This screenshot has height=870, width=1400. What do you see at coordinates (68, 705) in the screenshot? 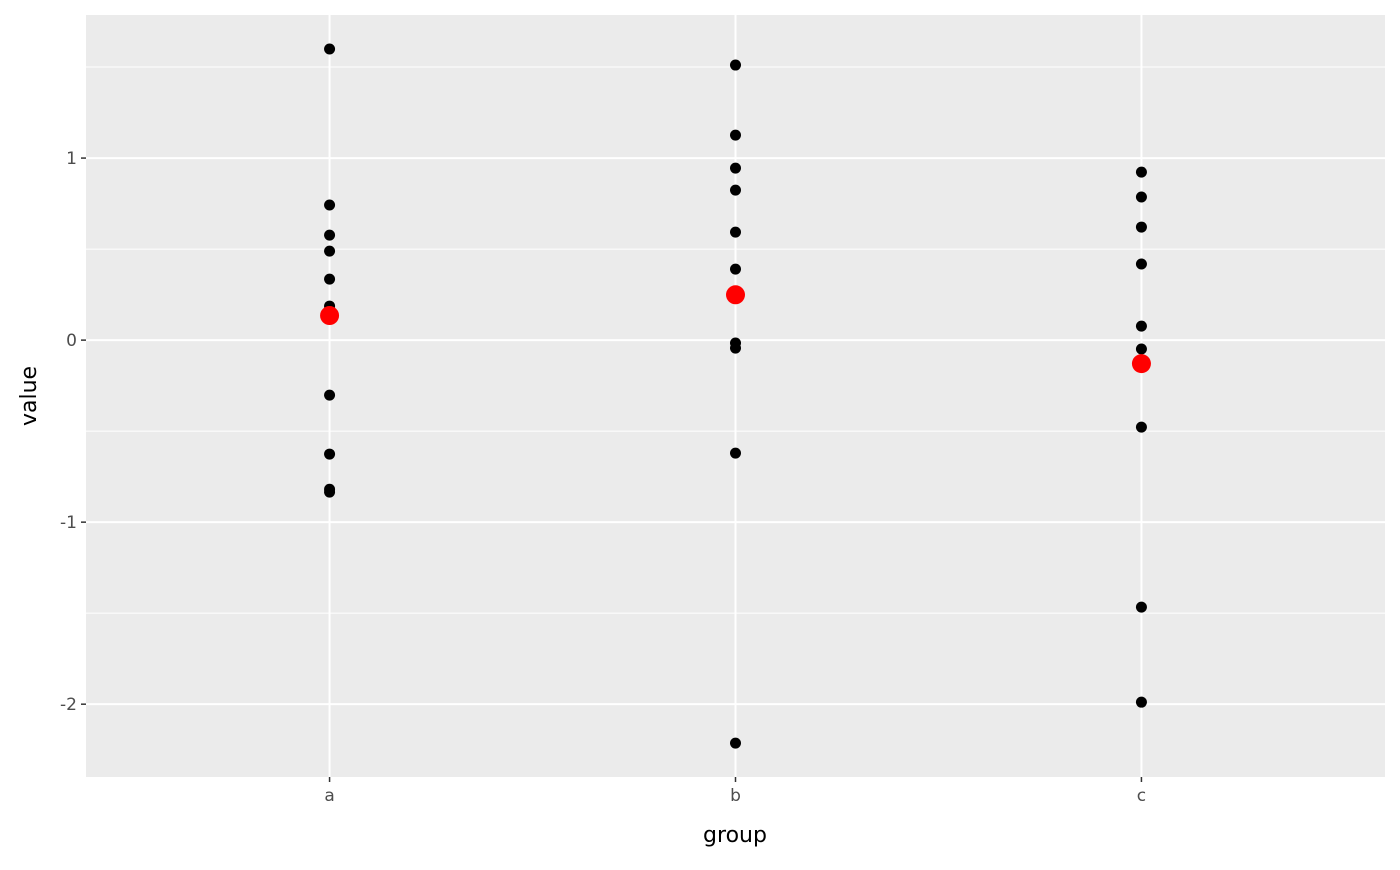
I see `y-tick-label: -2` at bounding box center [68, 705].